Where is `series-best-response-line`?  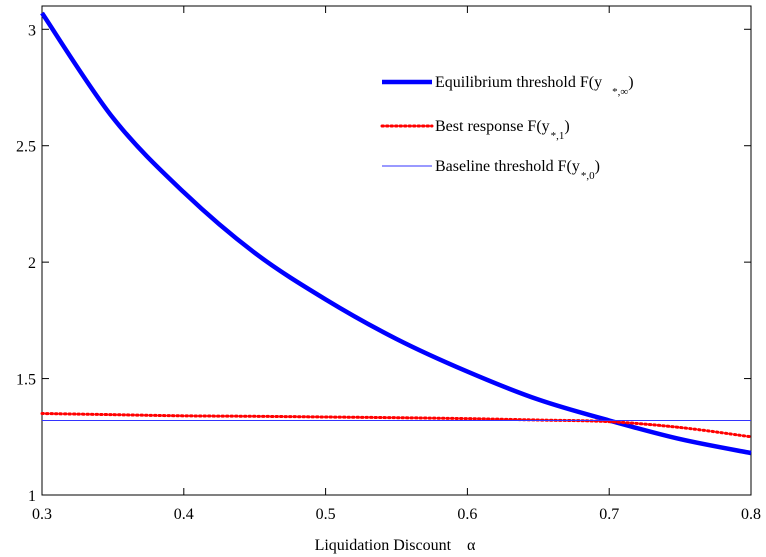 series-best-response-line is located at coordinates (396, 425).